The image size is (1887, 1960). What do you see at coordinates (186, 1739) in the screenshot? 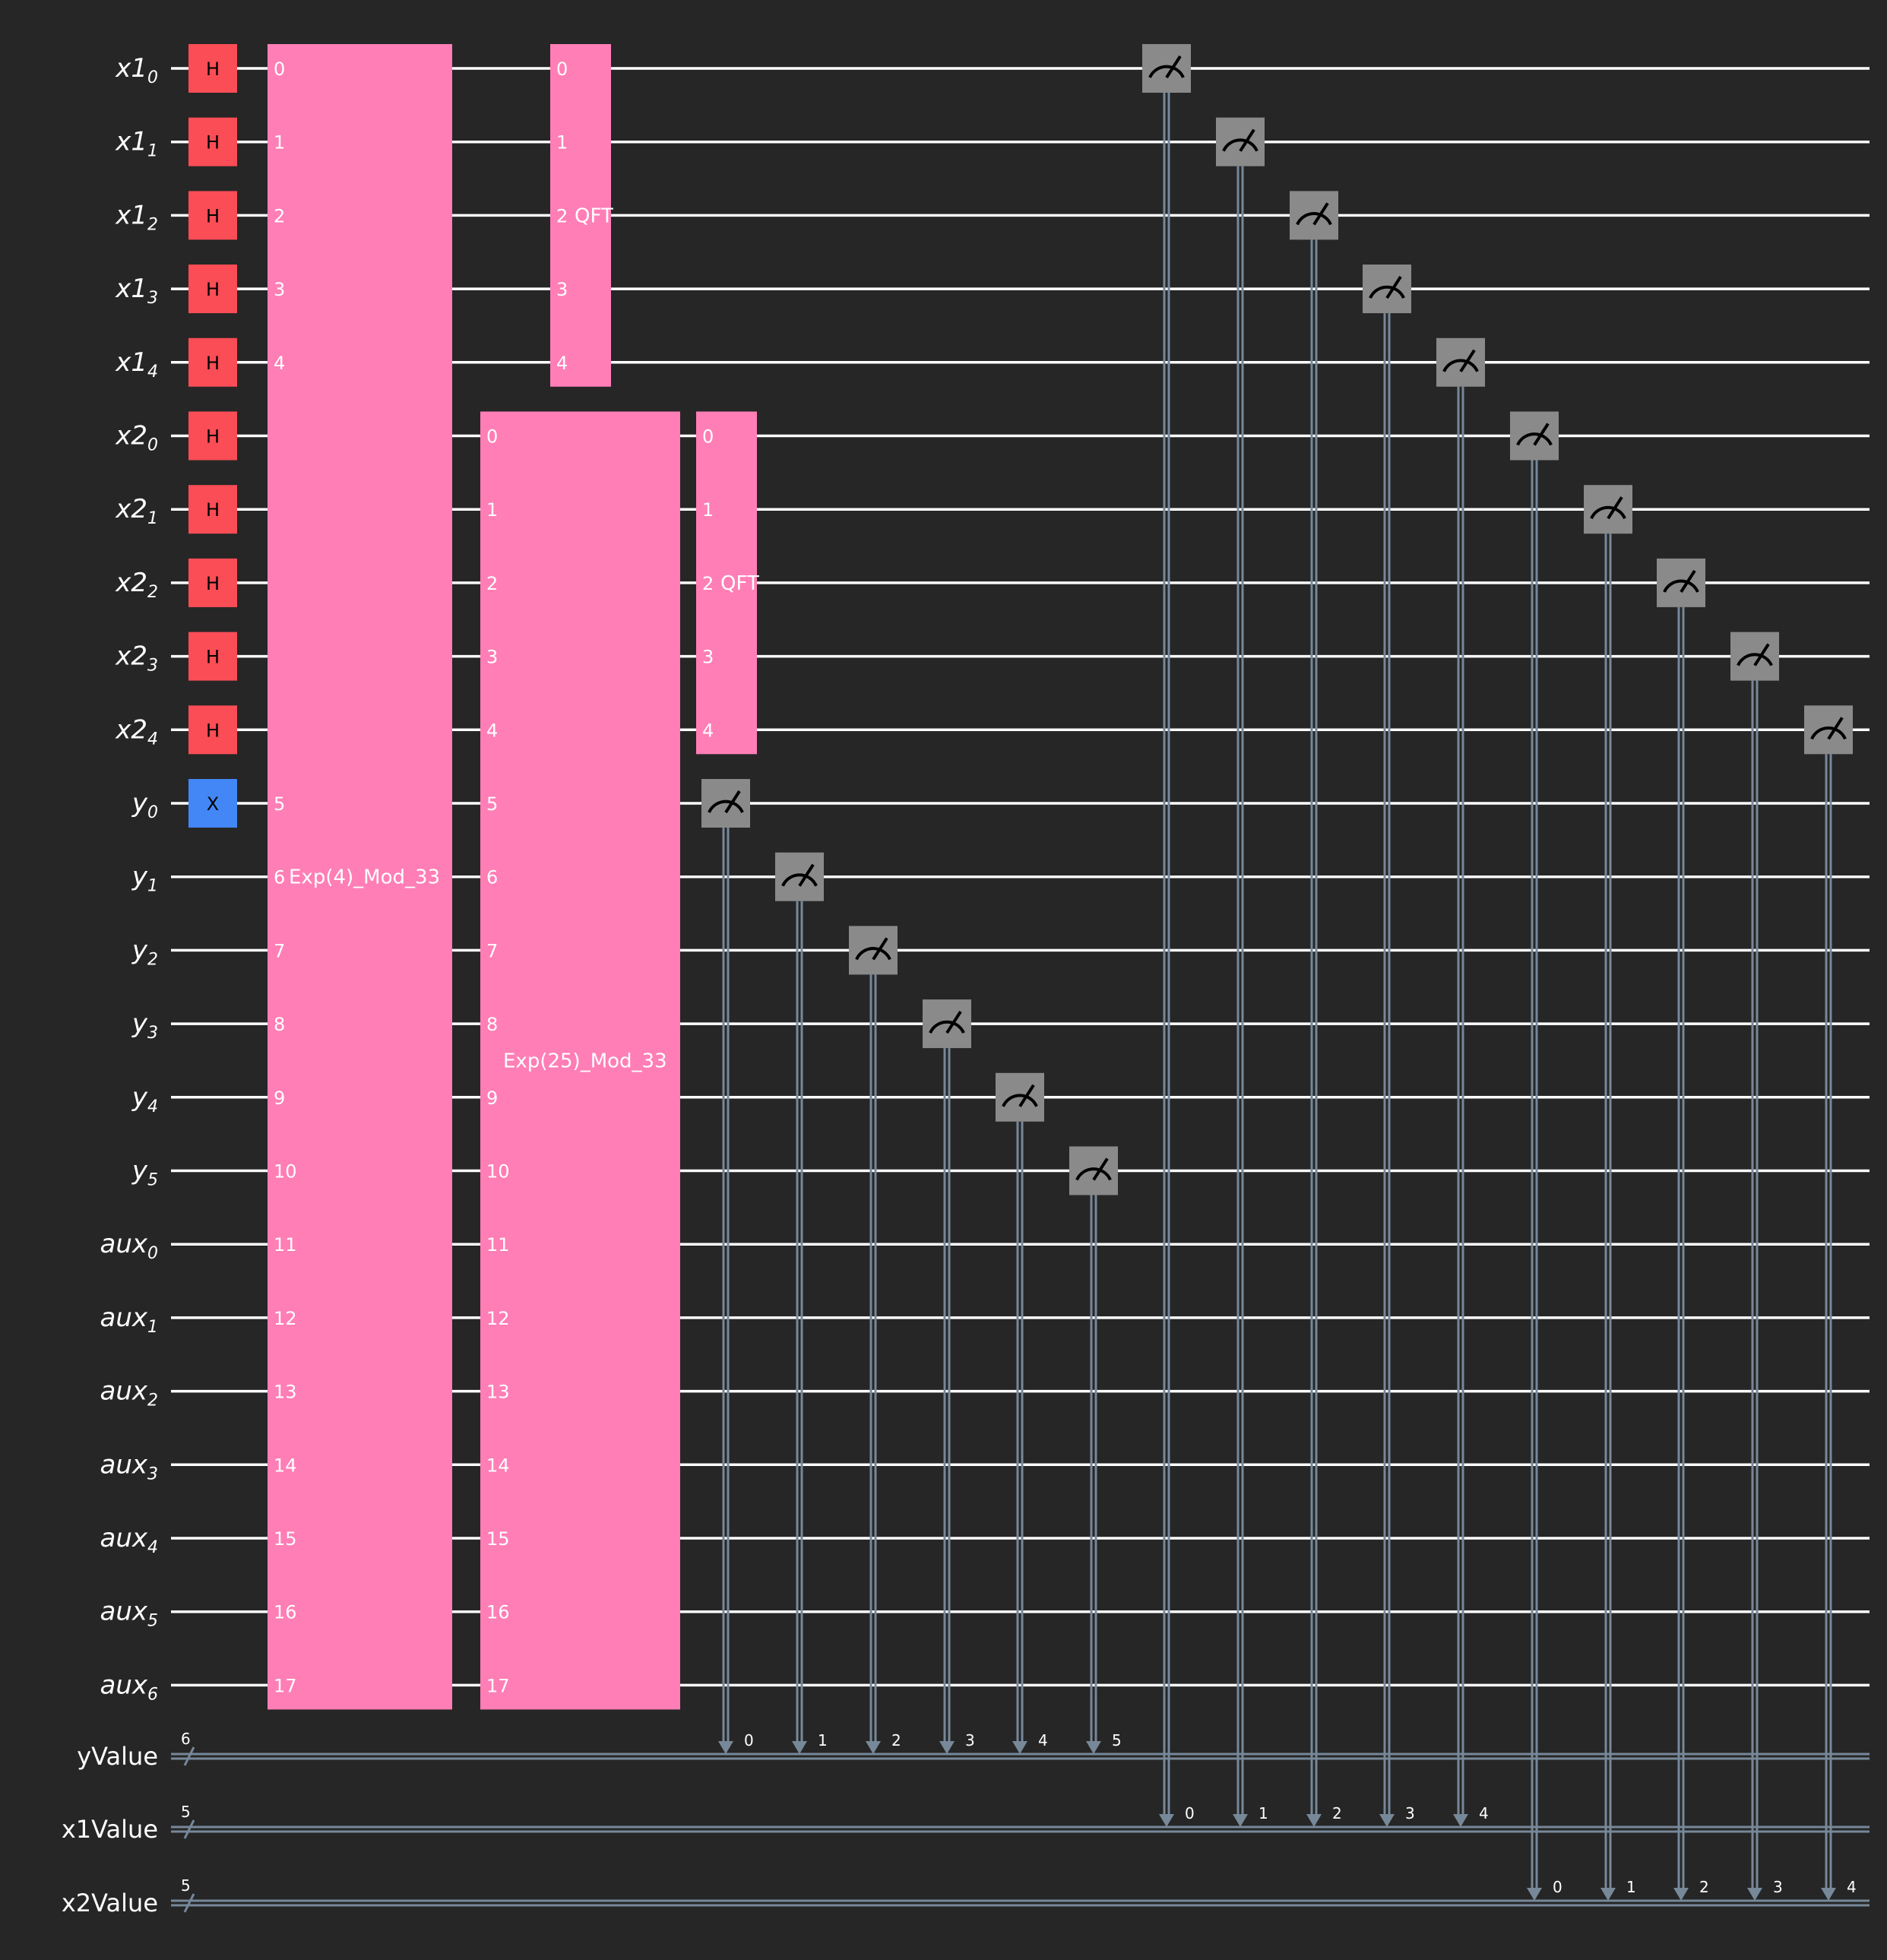
I see `register-size-label: 6` at bounding box center [186, 1739].